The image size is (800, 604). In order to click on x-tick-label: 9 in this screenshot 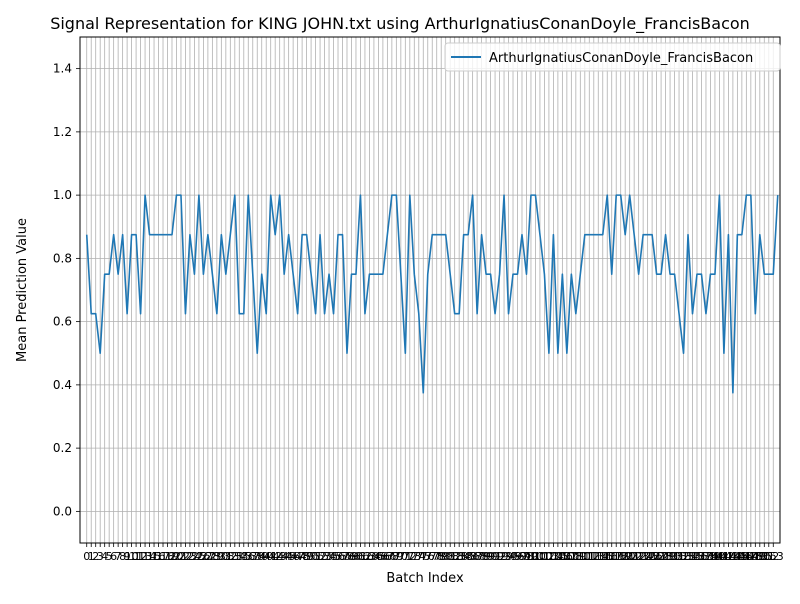, I will do `click(127, 556)`.